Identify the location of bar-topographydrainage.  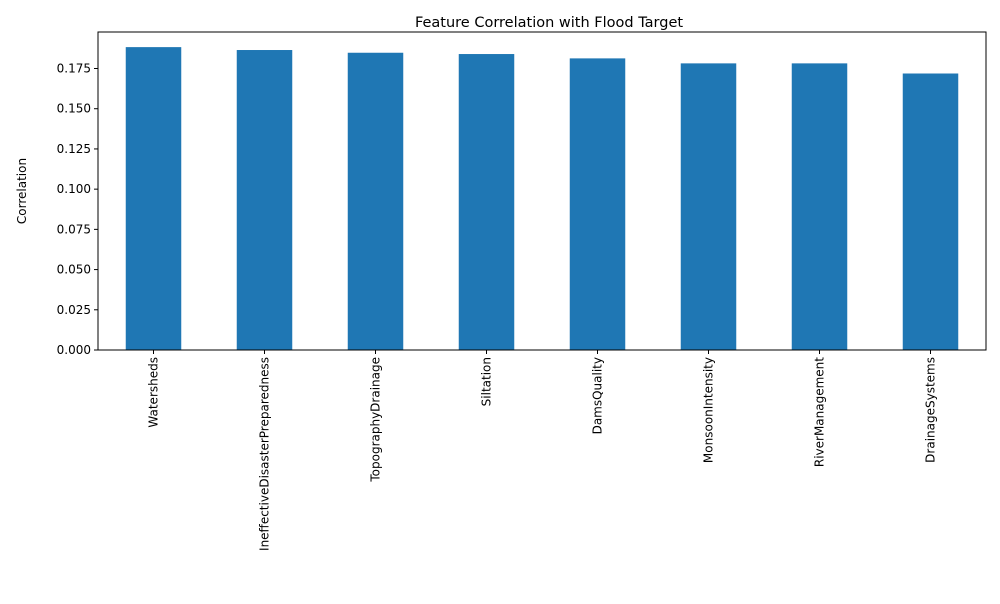
(375, 201).